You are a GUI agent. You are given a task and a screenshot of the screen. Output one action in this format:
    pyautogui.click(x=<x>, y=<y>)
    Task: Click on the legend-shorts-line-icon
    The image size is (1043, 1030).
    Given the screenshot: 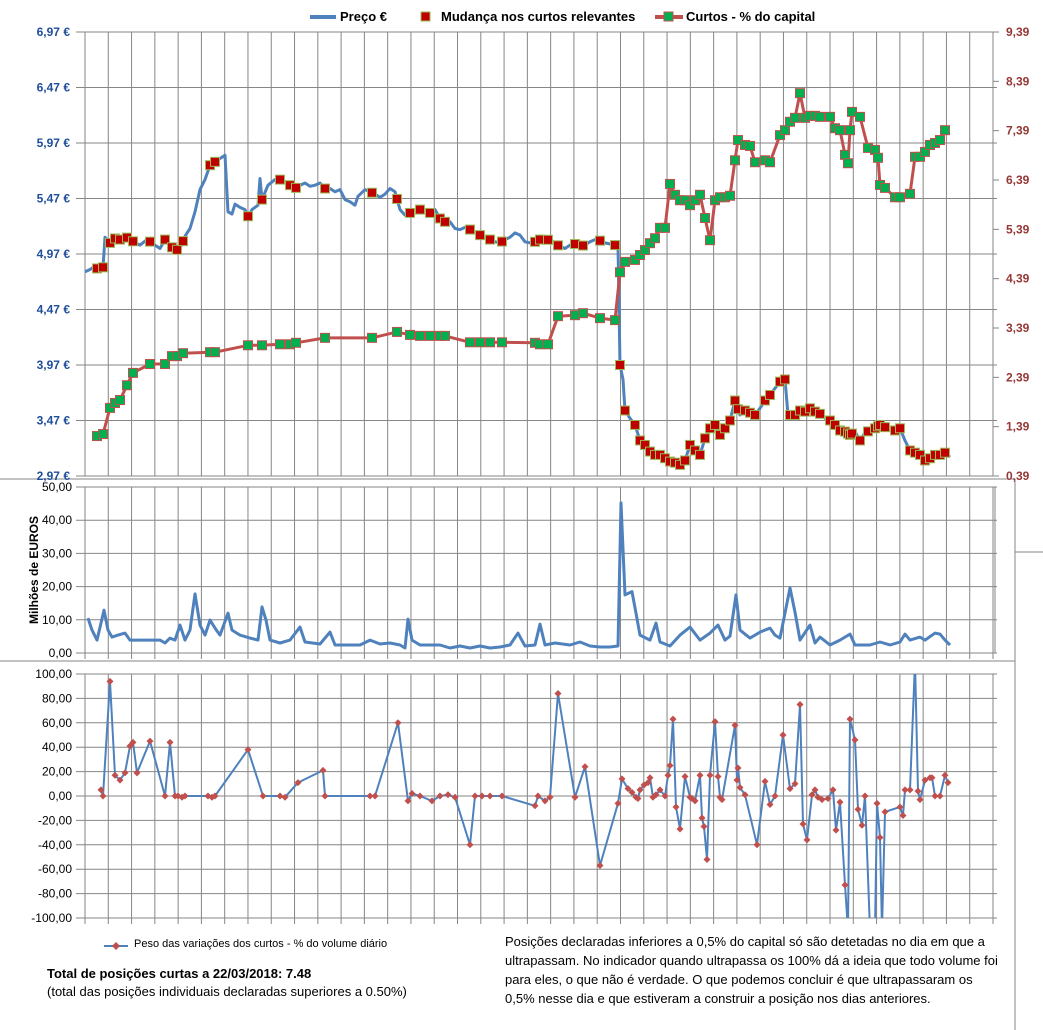 What is the action you would take?
    pyautogui.click(x=669, y=16)
    